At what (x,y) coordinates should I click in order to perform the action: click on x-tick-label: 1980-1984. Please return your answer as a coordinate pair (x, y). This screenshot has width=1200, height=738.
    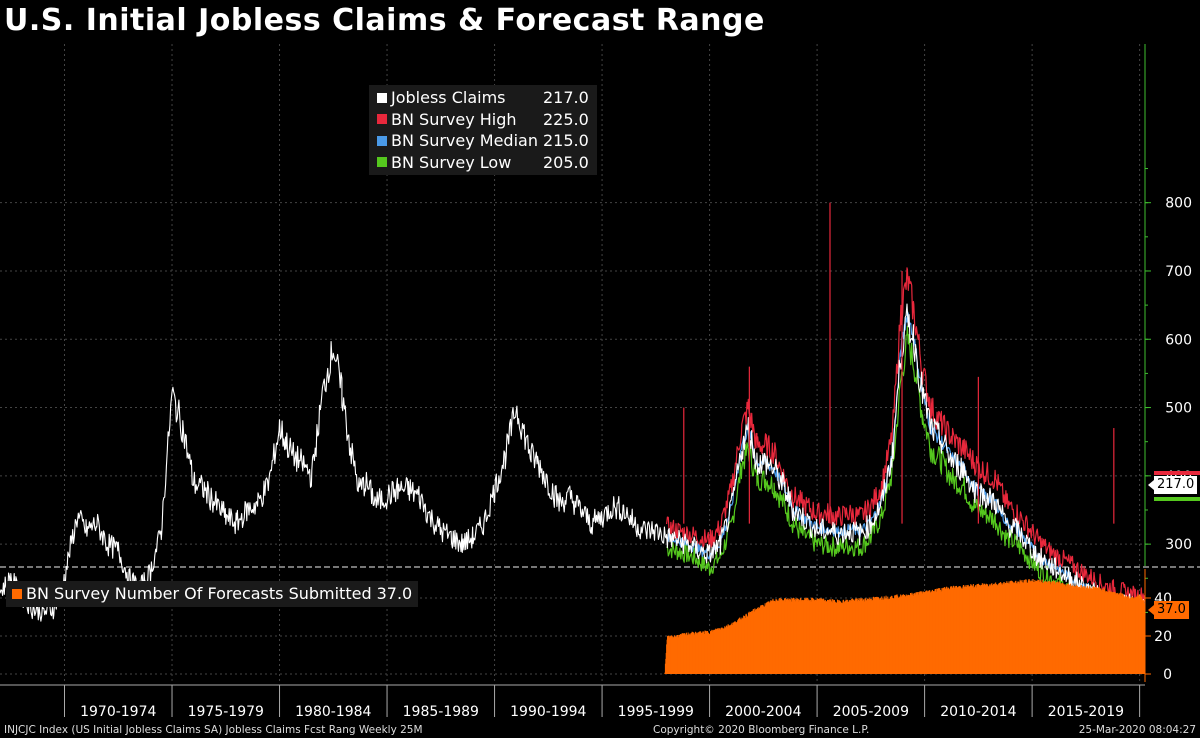
    Looking at the image, I should click on (333, 712).